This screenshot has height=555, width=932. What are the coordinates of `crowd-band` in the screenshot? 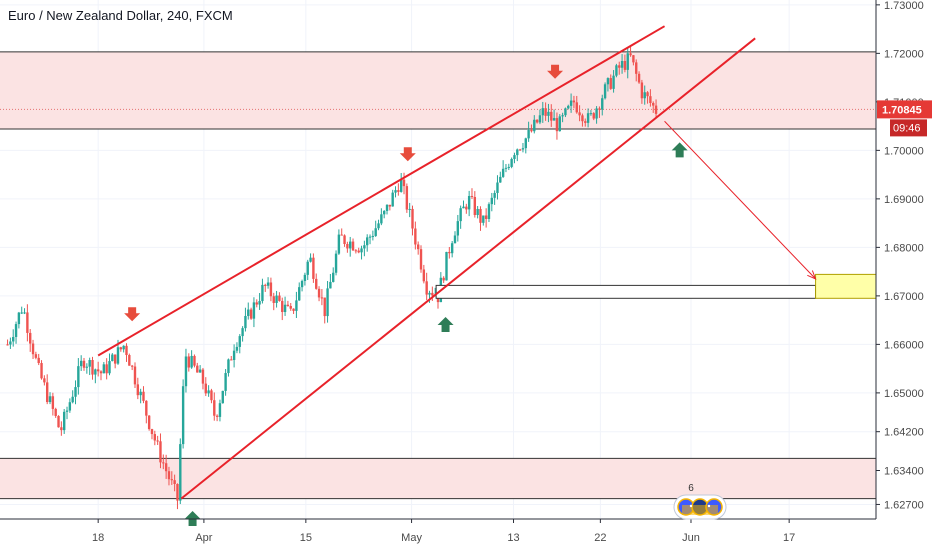 It's located at (700, 510).